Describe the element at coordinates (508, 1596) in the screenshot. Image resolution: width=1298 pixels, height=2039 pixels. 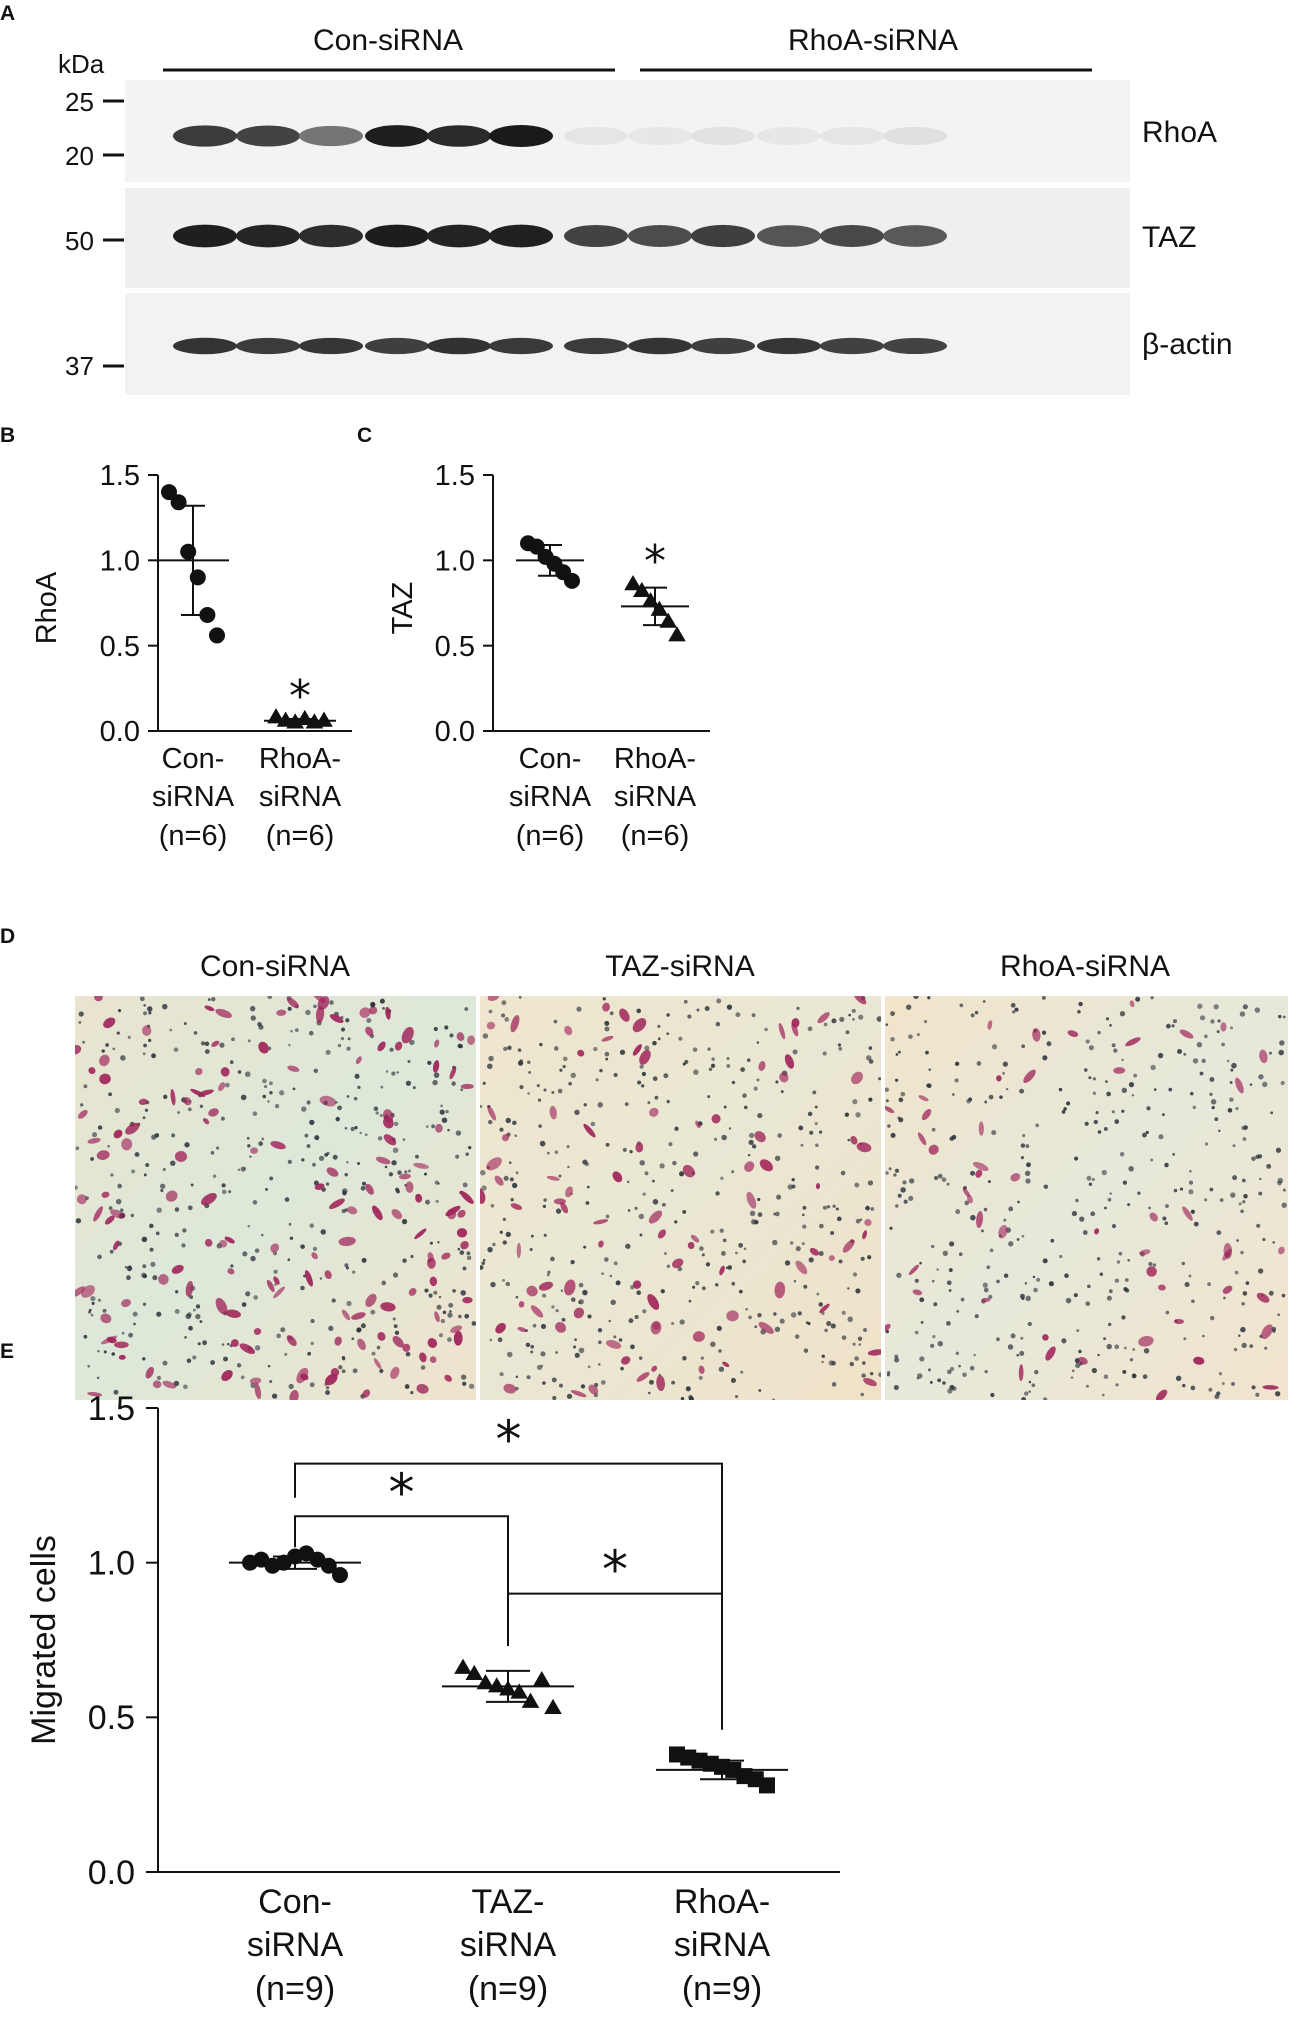
I see `significance-brackets` at that location.